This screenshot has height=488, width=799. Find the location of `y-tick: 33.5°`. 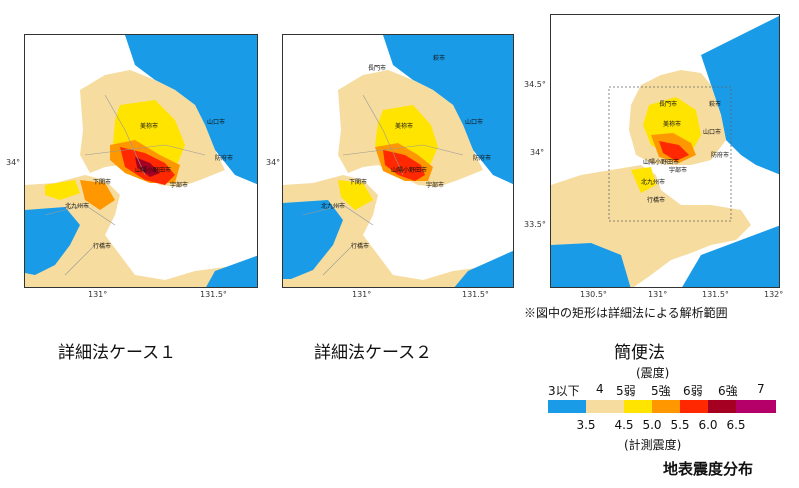

y-tick: 33.5° is located at coordinates (535, 224).